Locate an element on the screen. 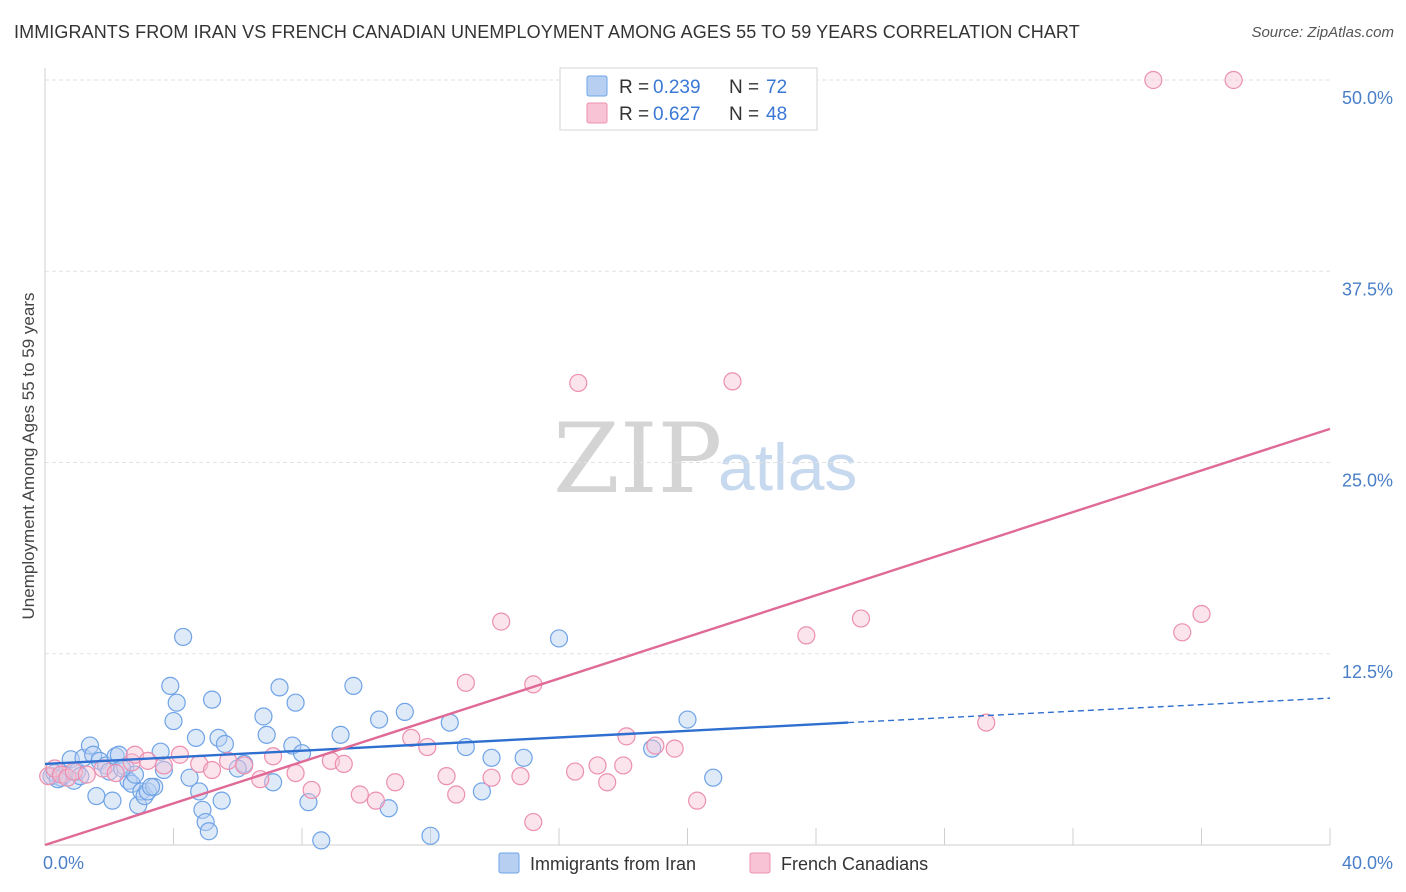  x-tick-label-min: 0.0% is located at coordinates (63, 863).